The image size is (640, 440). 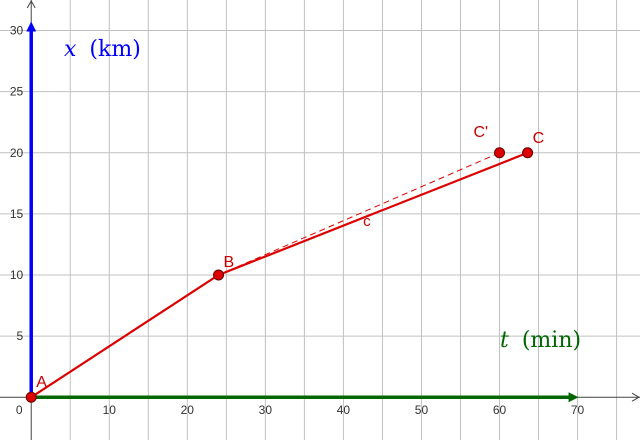 I want to click on x-tick-label: 0, so click(x=19, y=410).